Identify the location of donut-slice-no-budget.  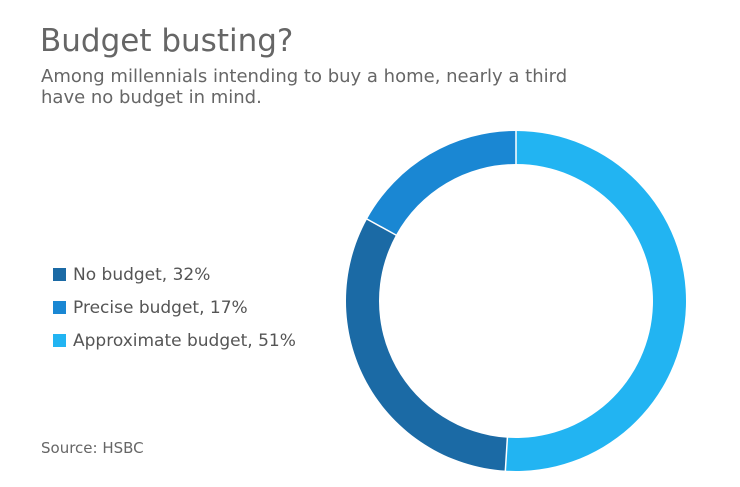
(426, 345).